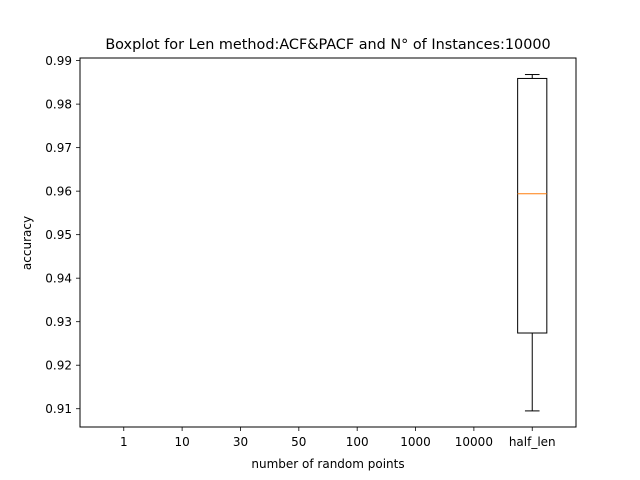  Describe the element at coordinates (58, 61) in the screenshot. I see `y-tick-label: 0.99` at that location.